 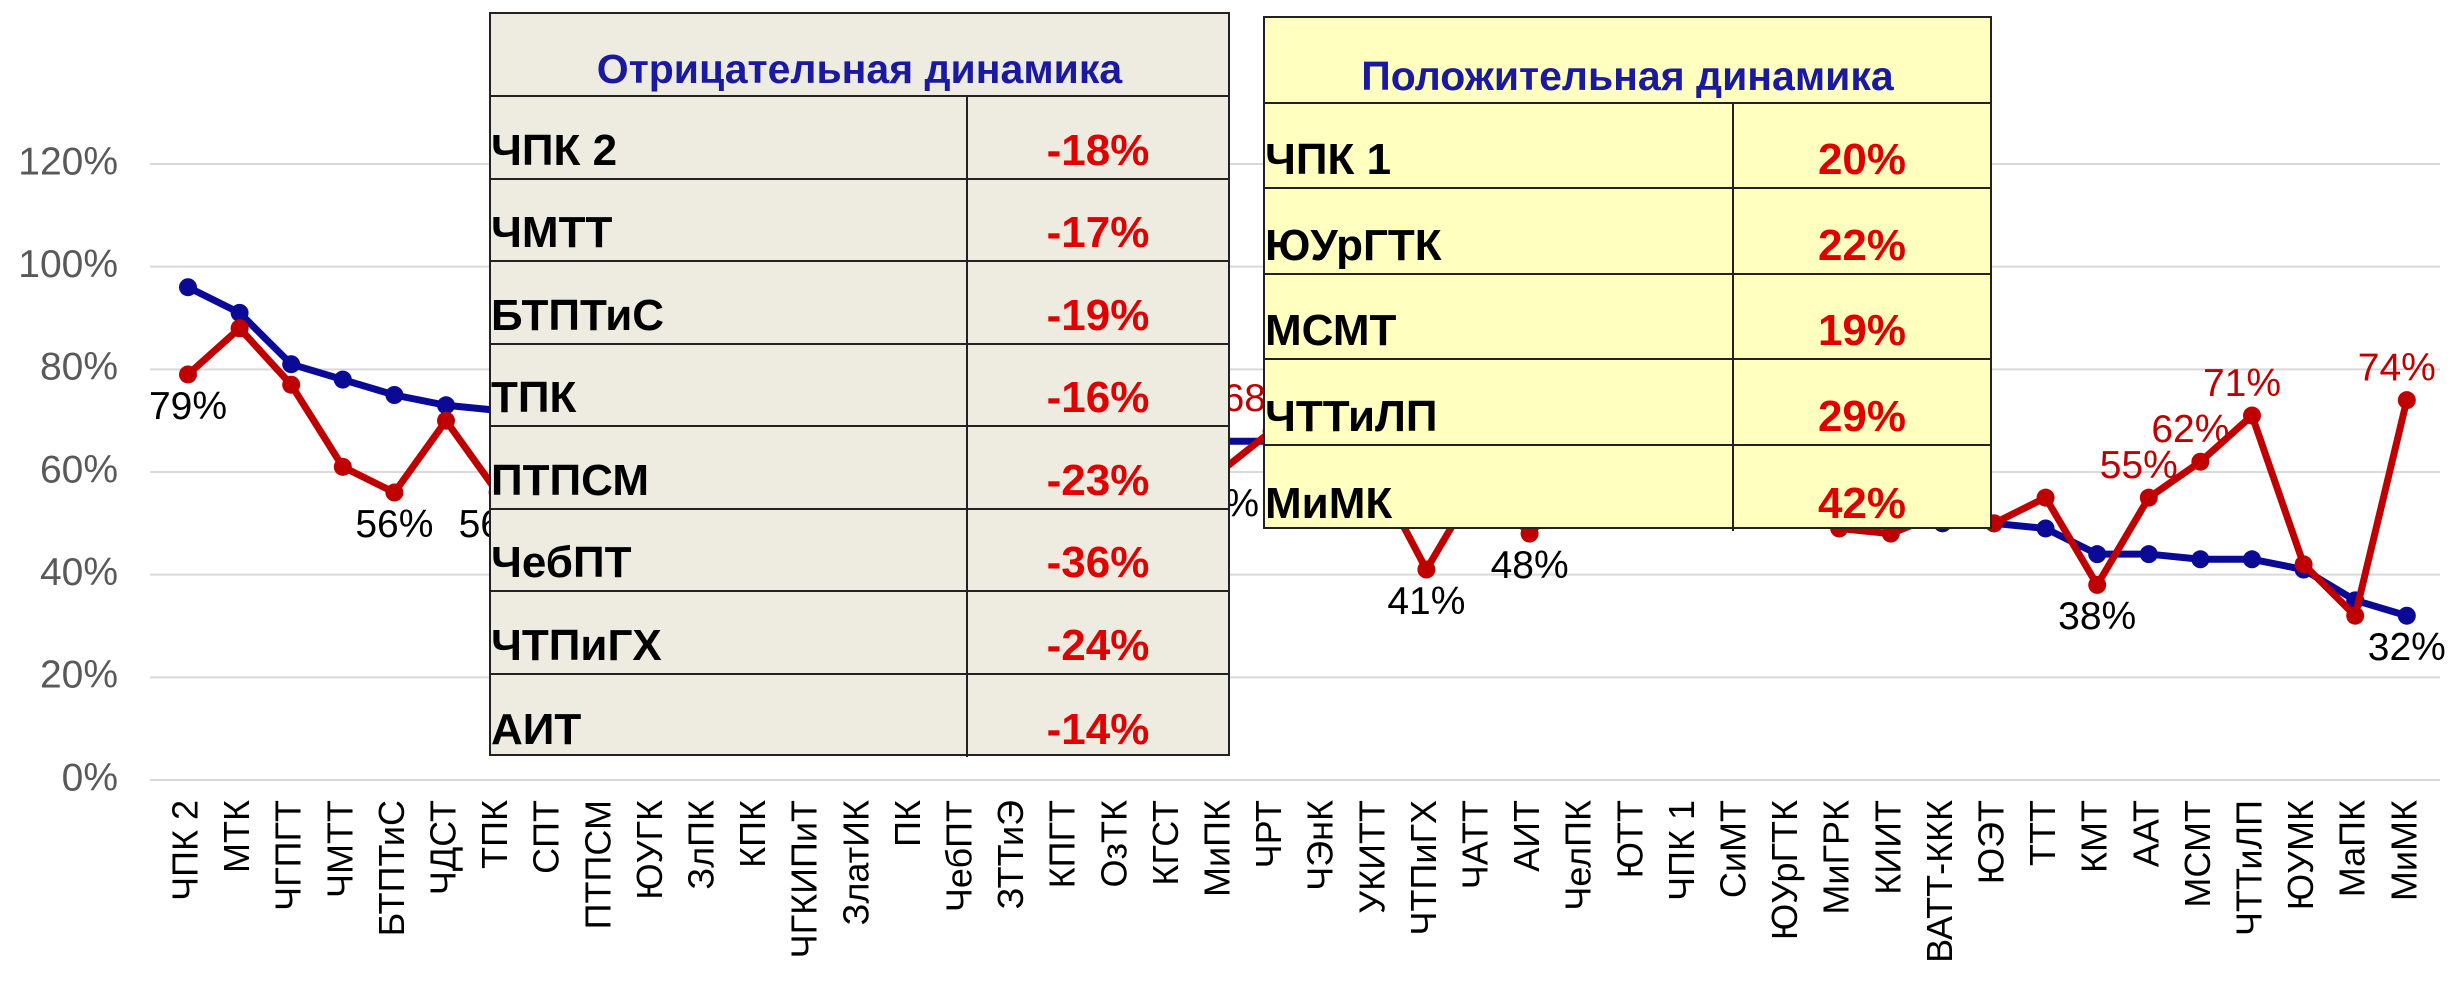 What do you see at coordinates (959, 856) in the screenshot?
I see `x-tick-label: ЧебПТ` at bounding box center [959, 856].